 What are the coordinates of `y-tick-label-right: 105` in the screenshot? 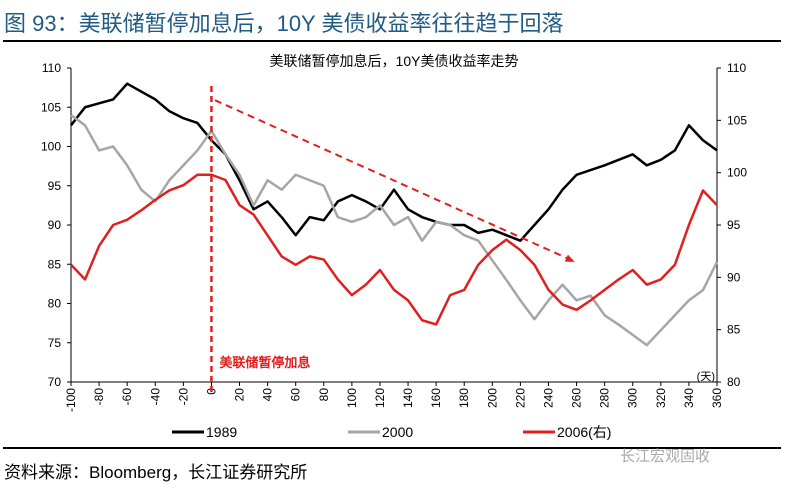 It's located at (737, 120).